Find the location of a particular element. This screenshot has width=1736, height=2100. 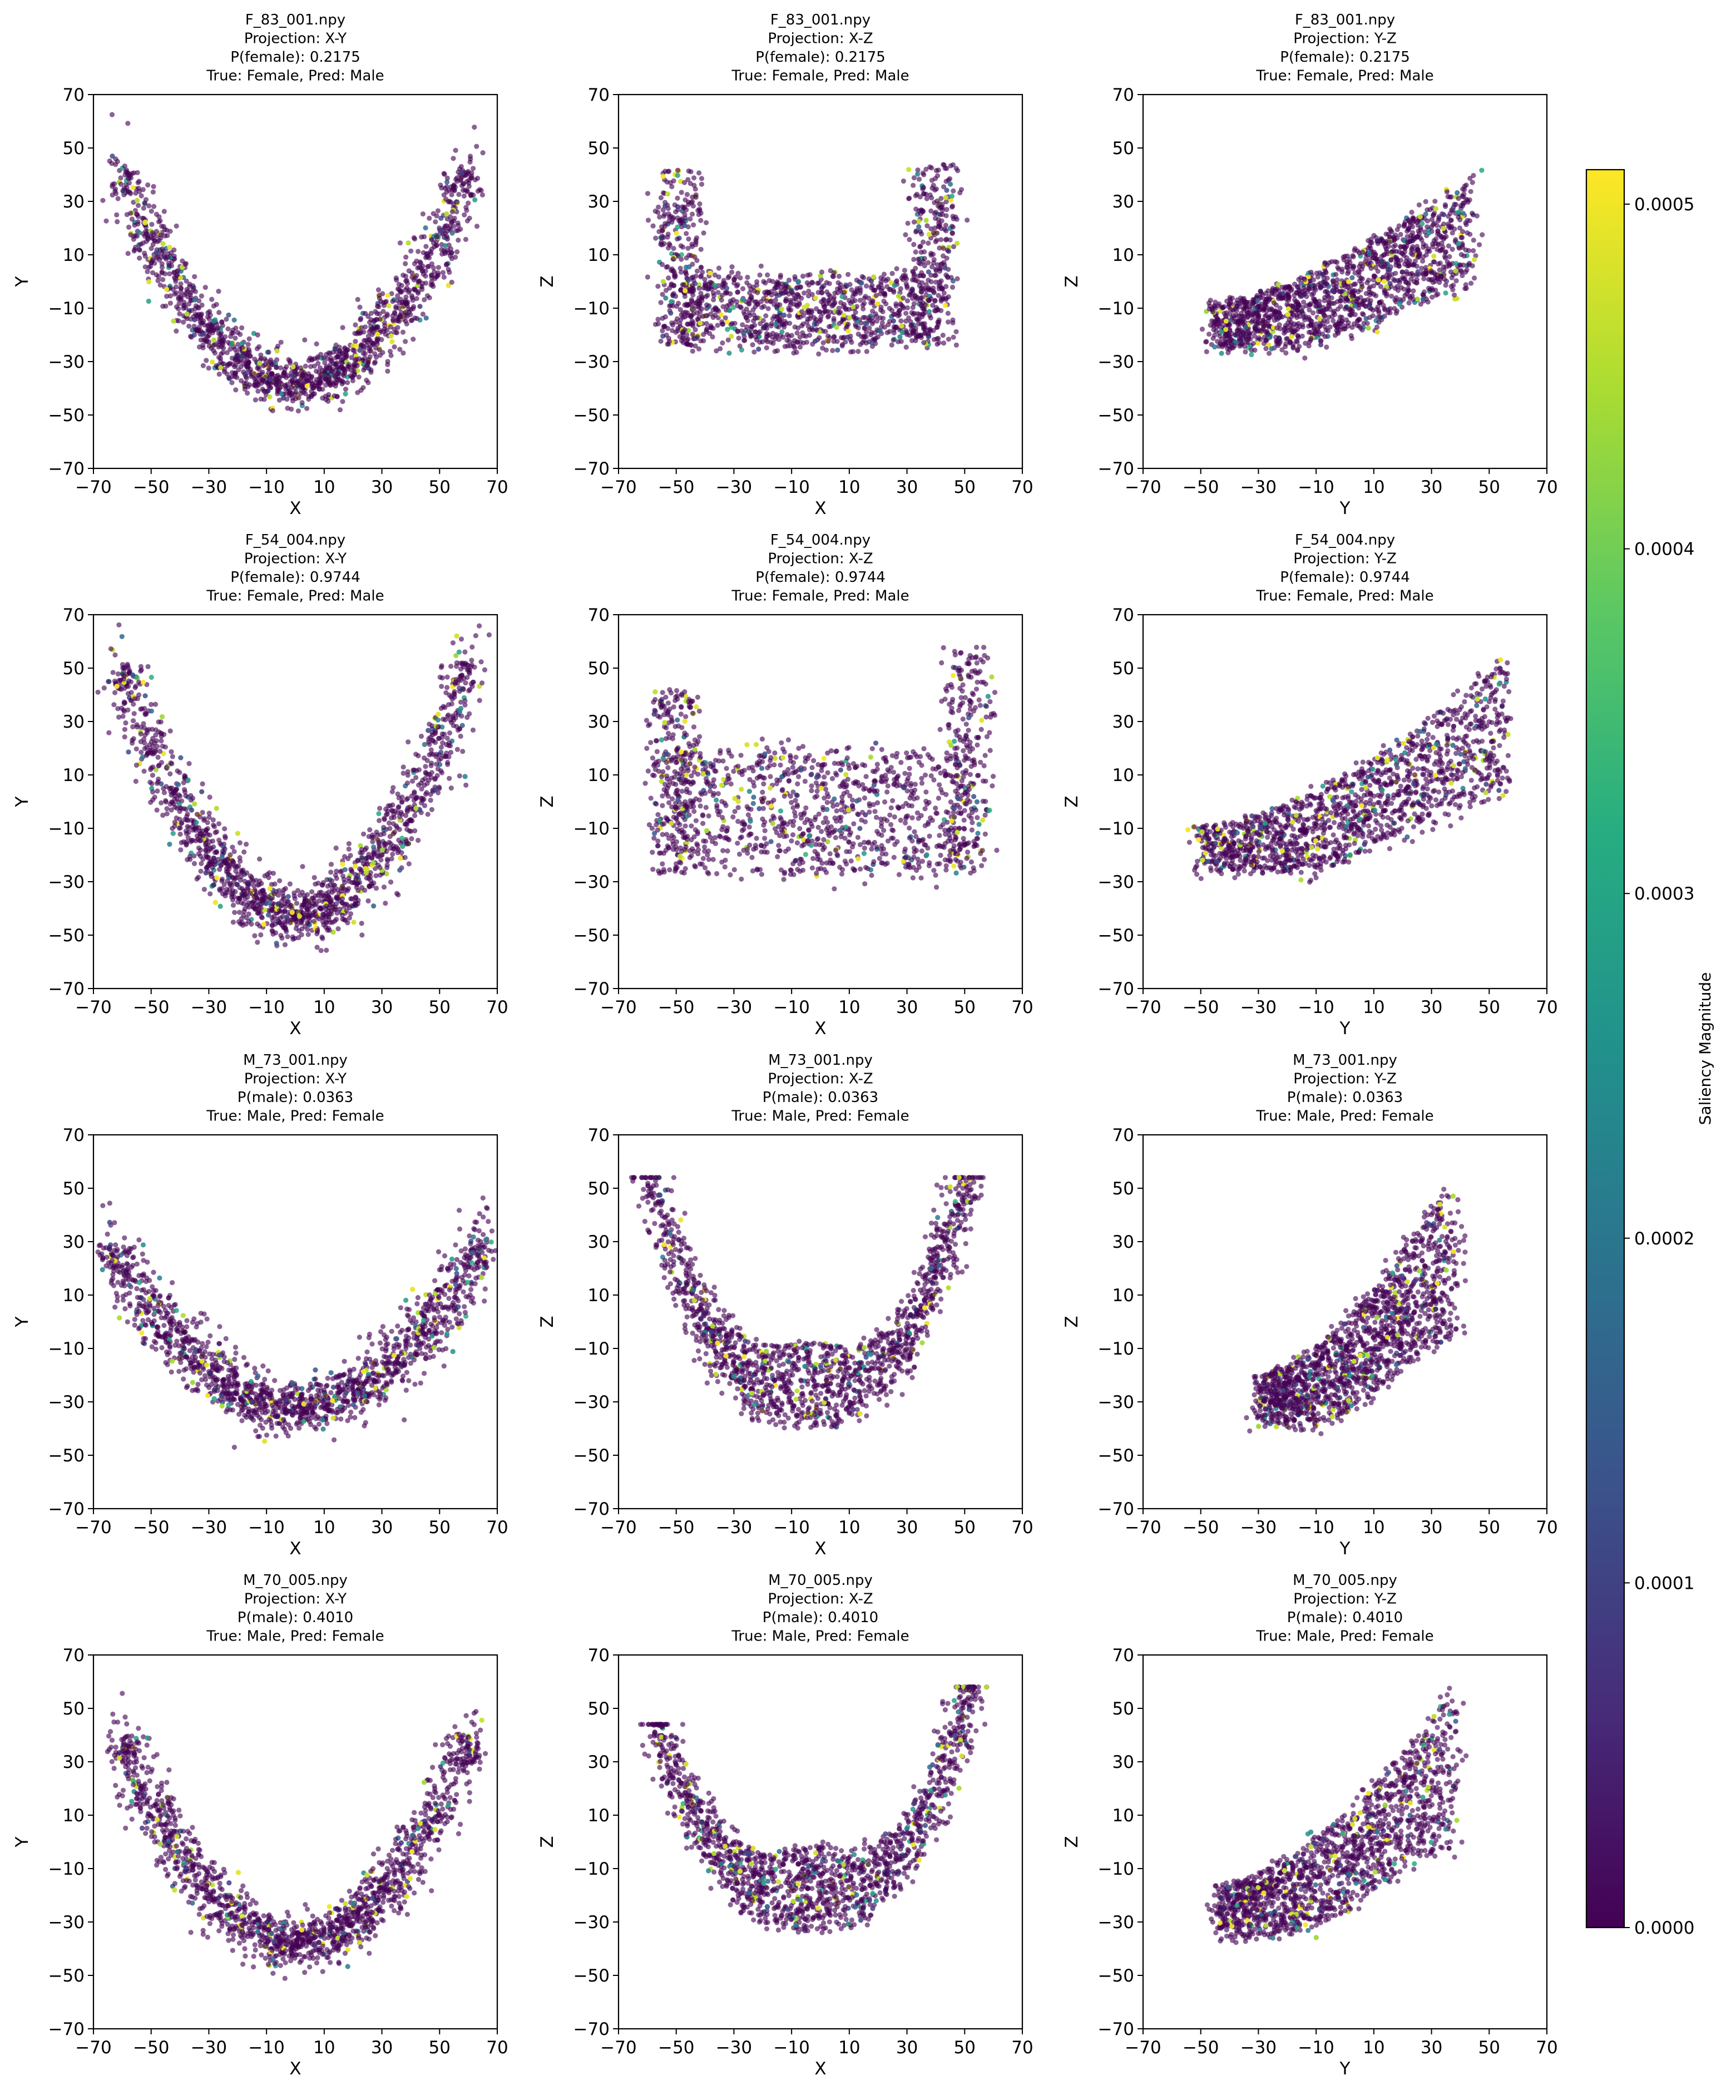

x-tick-label: 30 is located at coordinates (907, 487).